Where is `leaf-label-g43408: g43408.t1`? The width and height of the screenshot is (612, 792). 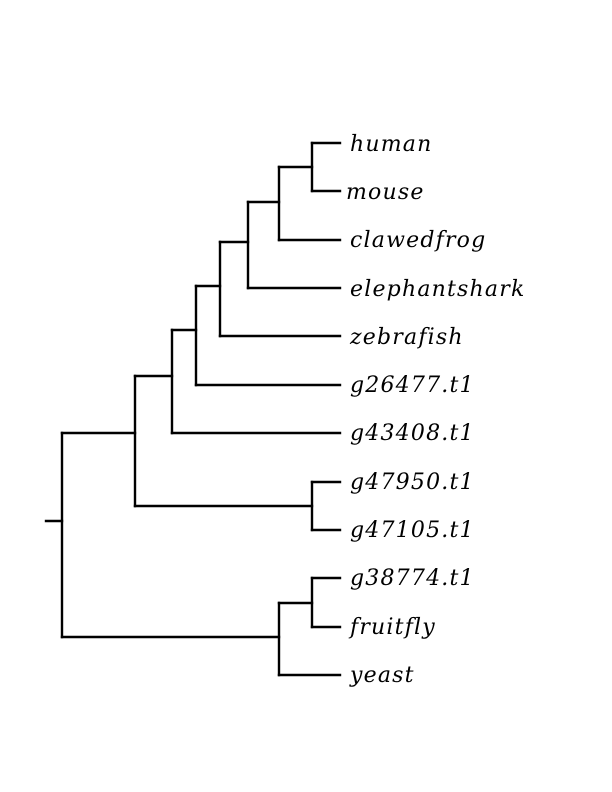 leaf-label-g43408: g43408.t1 is located at coordinates (412, 433).